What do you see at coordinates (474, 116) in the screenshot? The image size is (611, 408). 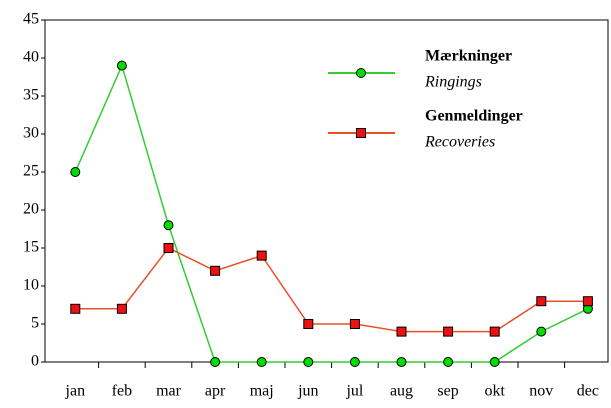 I see `legend-label: Genmeldinger` at bounding box center [474, 116].